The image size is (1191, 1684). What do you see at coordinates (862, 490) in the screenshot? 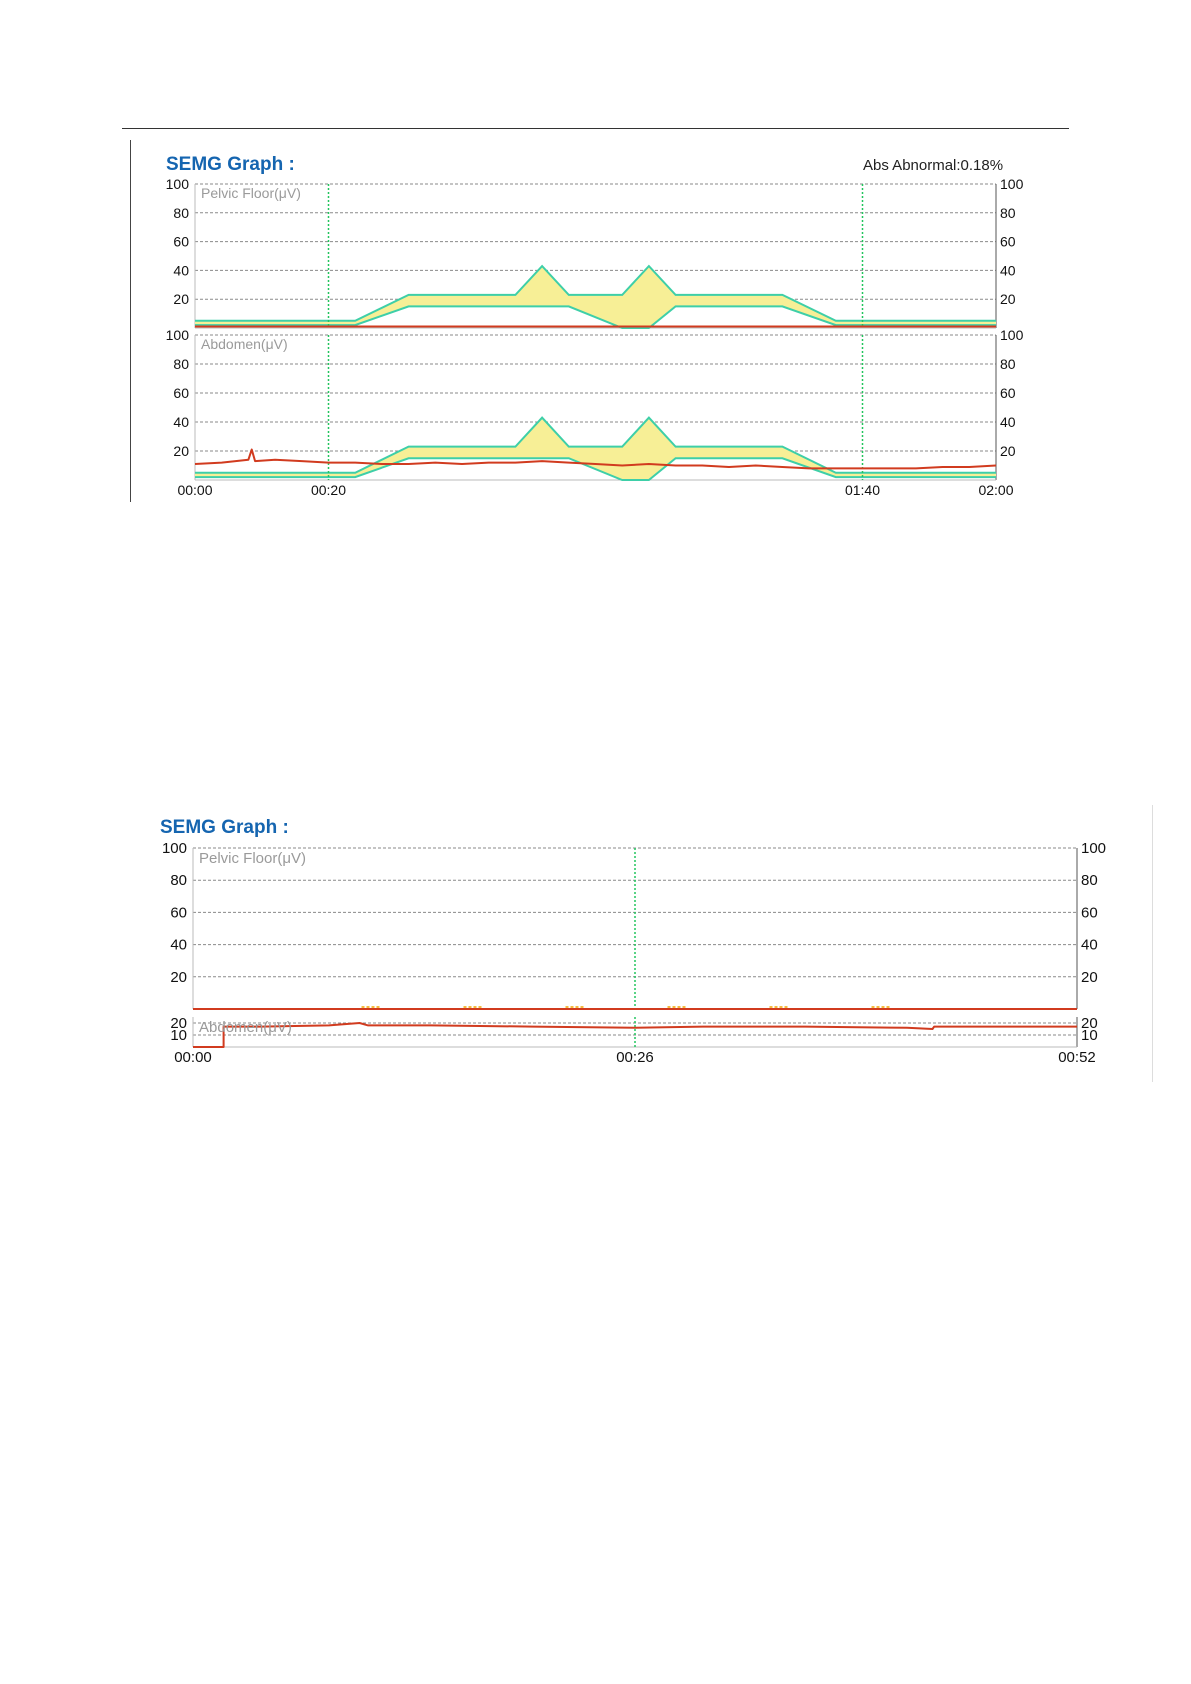
I see `x-tick-label: 01:40` at bounding box center [862, 490].